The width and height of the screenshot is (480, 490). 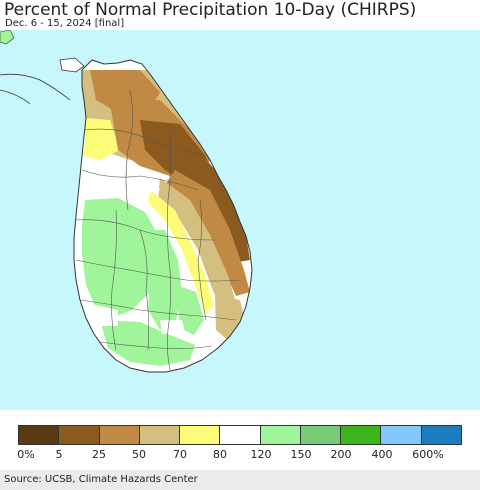 I want to click on legend-labels: 0% 5 25 50 70 80 120 150 200 400 600%, so click(x=240, y=455).